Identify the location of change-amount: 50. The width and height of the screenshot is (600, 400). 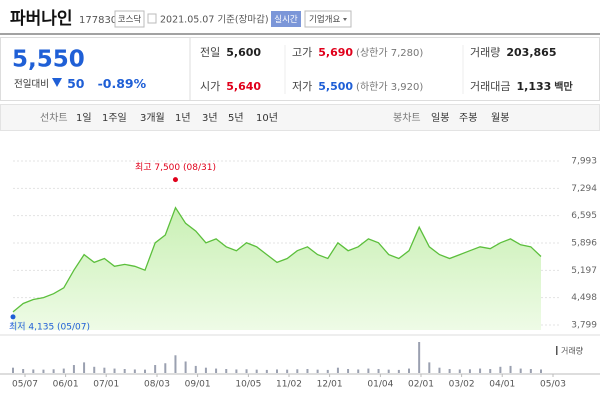
(76, 83).